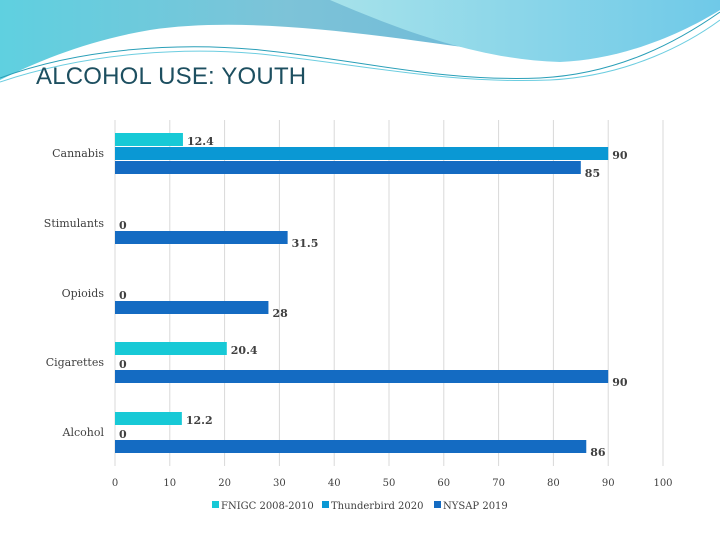 This screenshot has width=720, height=540. What do you see at coordinates (200, 141) in the screenshot?
I see `data-label: 12.4` at bounding box center [200, 141].